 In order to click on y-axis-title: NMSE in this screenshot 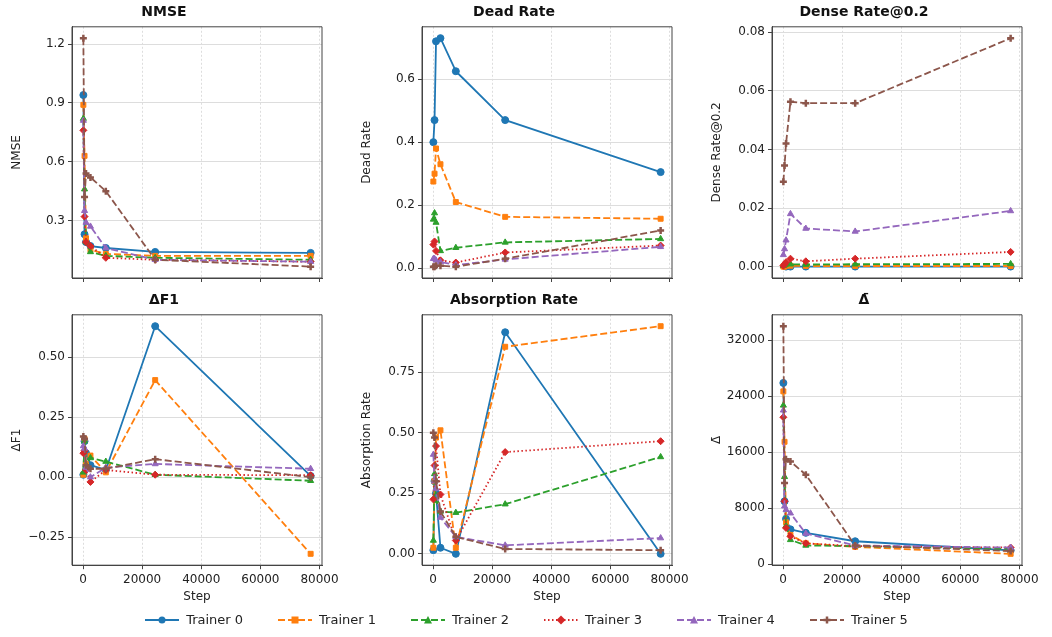, I will do `click(16, 152)`.